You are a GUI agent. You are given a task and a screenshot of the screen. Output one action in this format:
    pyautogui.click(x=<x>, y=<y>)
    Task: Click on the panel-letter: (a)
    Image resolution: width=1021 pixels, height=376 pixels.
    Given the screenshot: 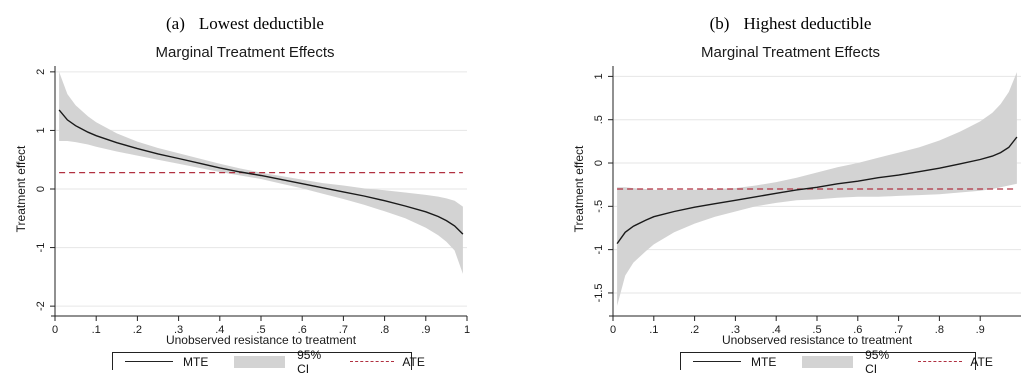 What is the action you would take?
    pyautogui.click(x=175, y=23)
    